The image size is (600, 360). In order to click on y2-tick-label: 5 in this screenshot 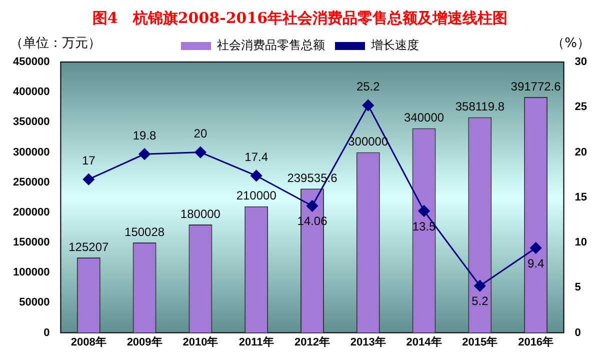, I will do `click(577, 288)`.